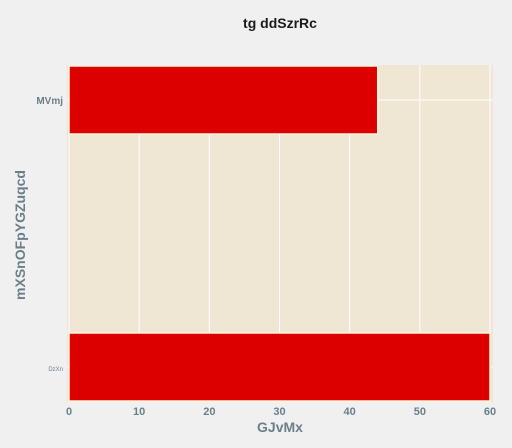 This screenshot has height=448, width=512. I want to click on bar-mvmj, so click(223, 100).